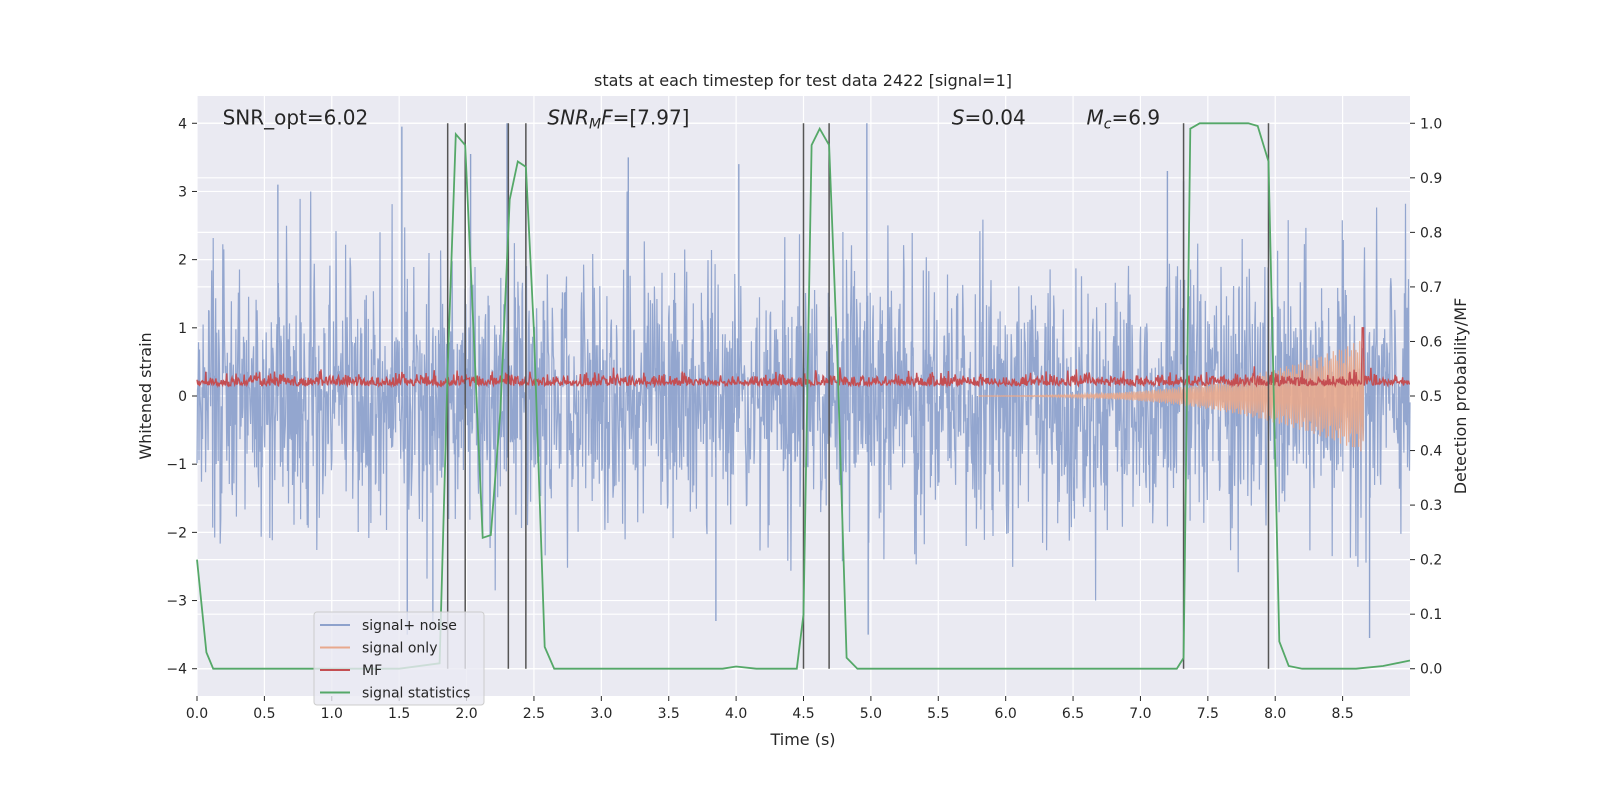 The height and width of the screenshot is (800, 1600). What do you see at coordinates (871, 714) in the screenshot?
I see `x-tick-label: 5.0` at bounding box center [871, 714].